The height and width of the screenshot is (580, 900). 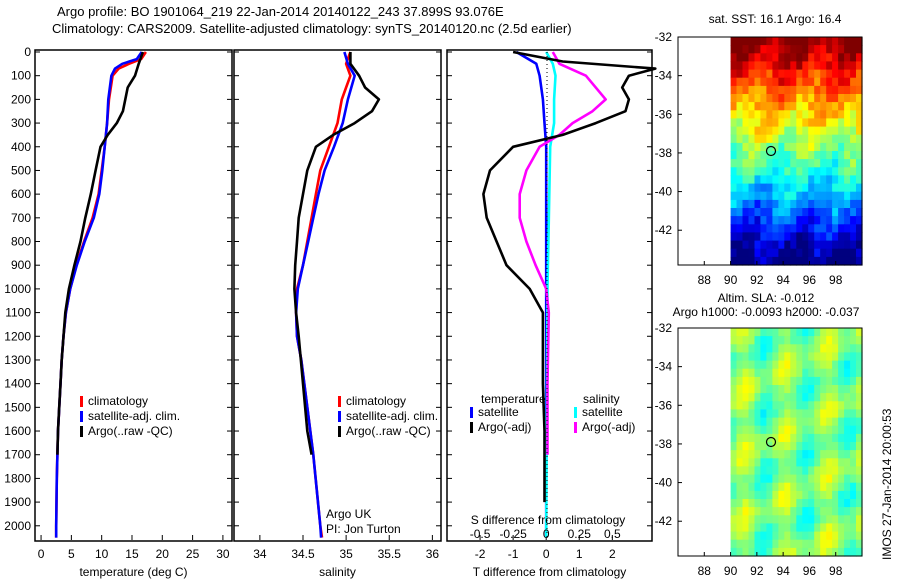 I want to click on s-tick-label: -0.5, so click(x=480, y=534).